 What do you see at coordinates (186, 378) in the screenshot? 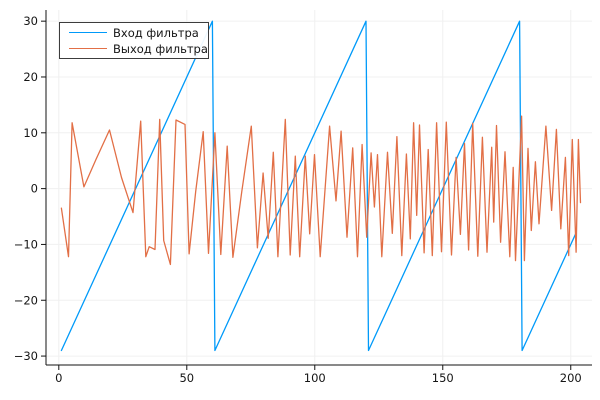
I see `x-tick-label: 50` at bounding box center [186, 378].